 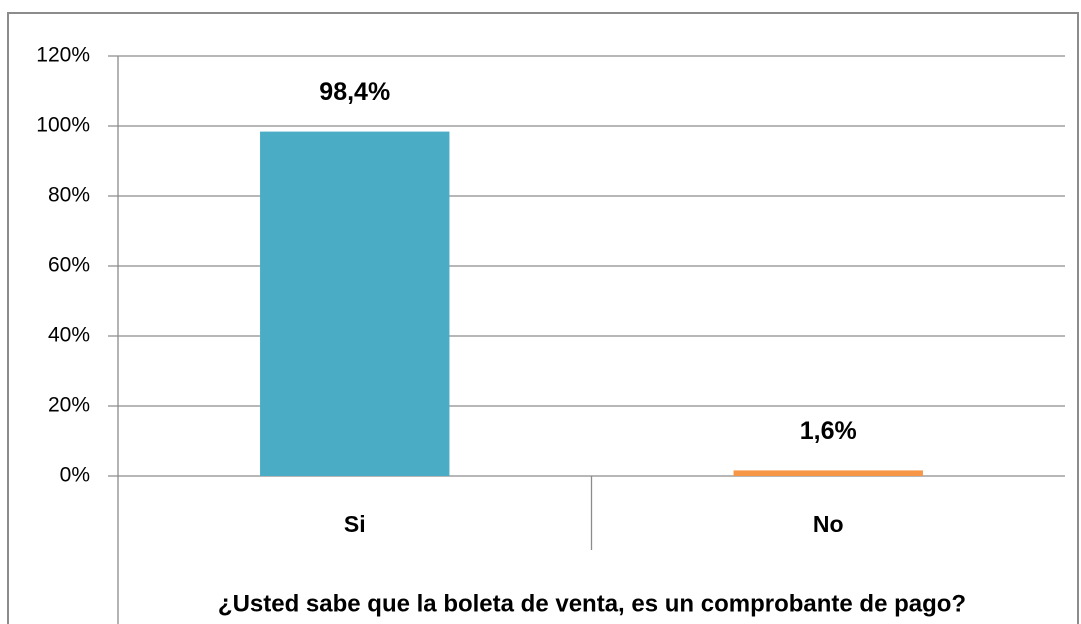 I want to click on y-tick-label: 120%, so click(x=63, y=55).